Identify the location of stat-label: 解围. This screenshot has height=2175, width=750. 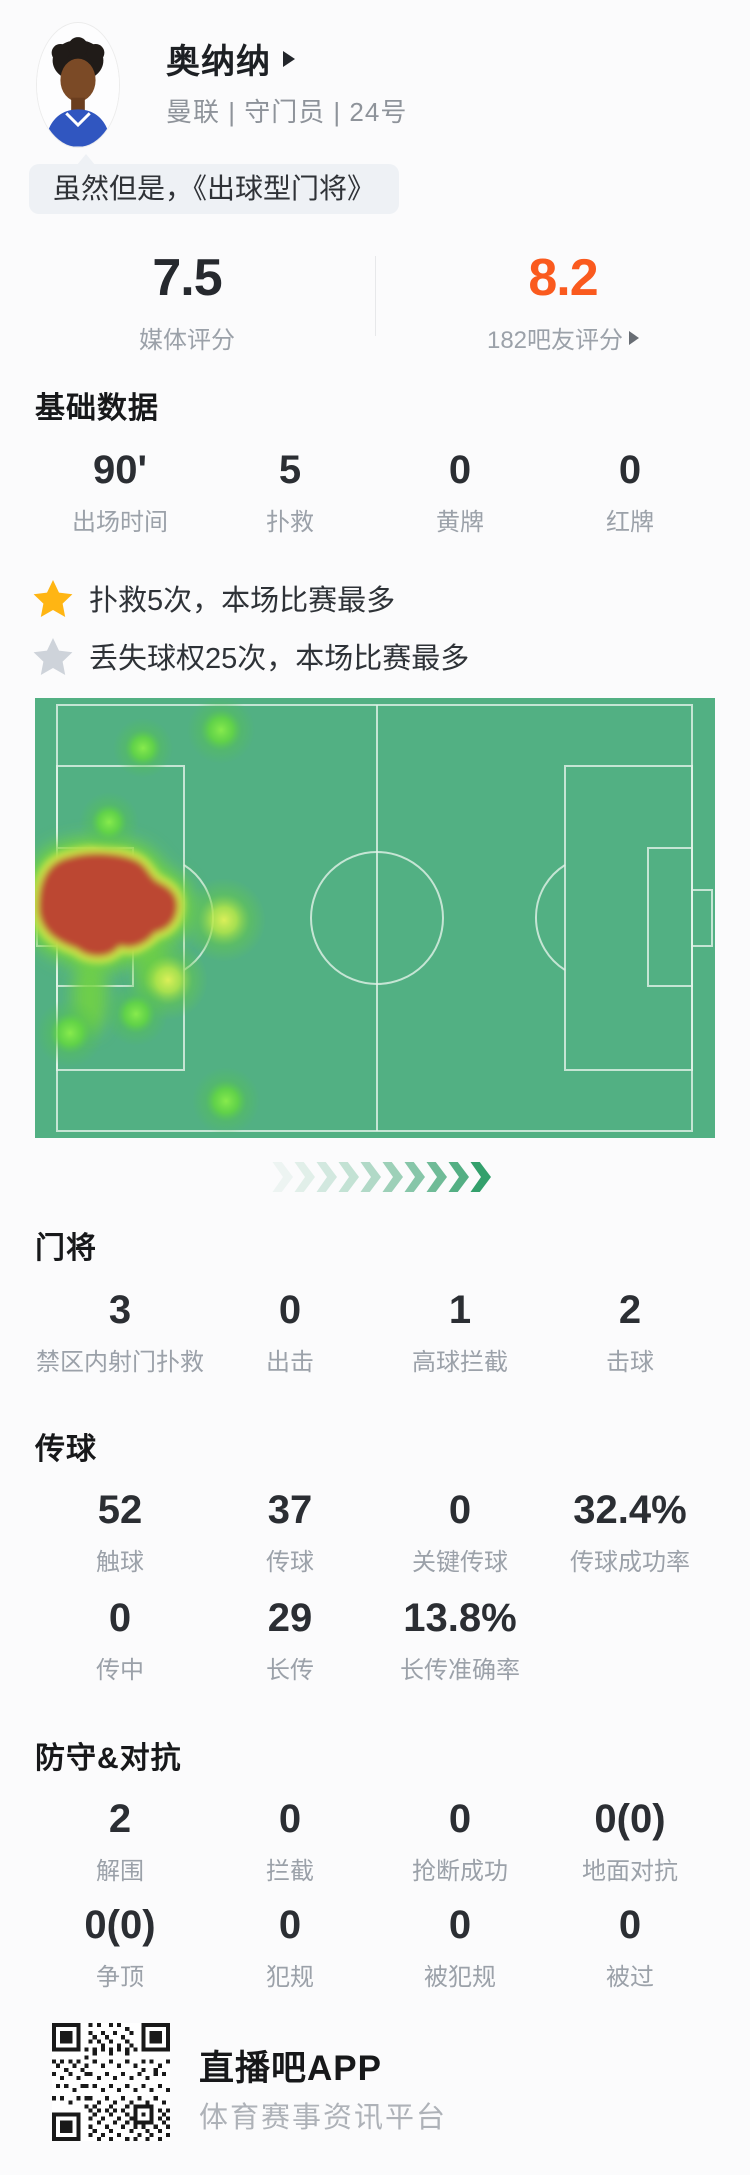
(120, 1871).